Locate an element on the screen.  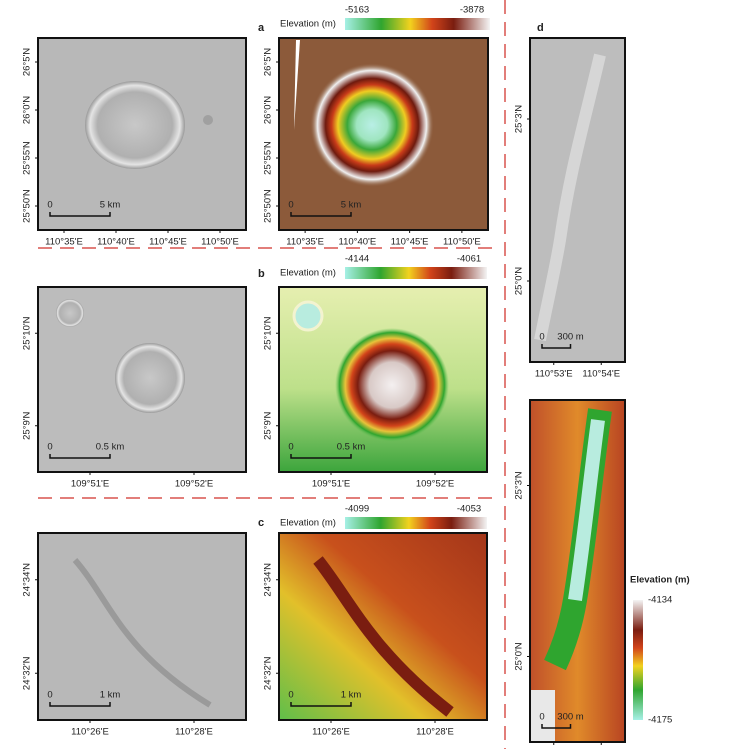
image-elevation-b is located at coordinates (383, 379).